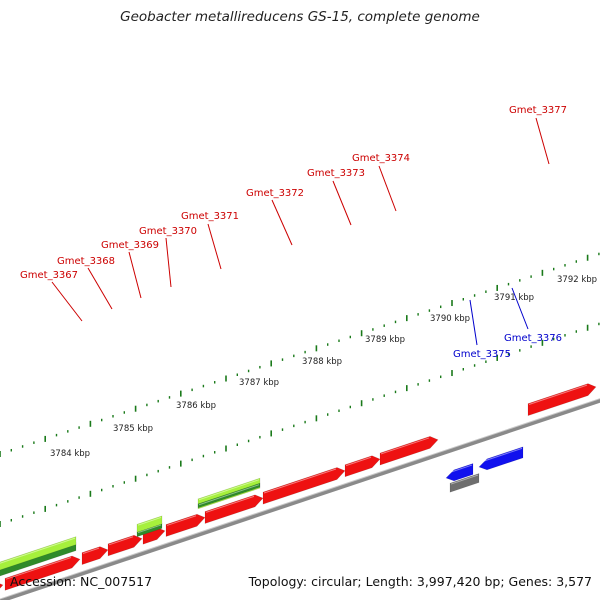  What do you see at coordinates (385, 340) in the screenshot?
I see `tick-label-5: 3789 kbp` at bounding box center [385, 340].